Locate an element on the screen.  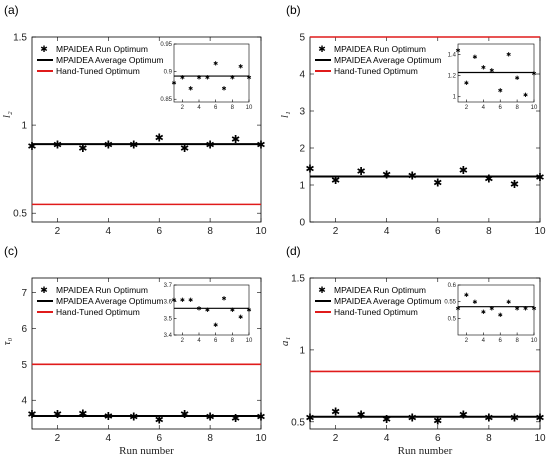
y-axis-label: l₂ is located at coordinates (7, 114).